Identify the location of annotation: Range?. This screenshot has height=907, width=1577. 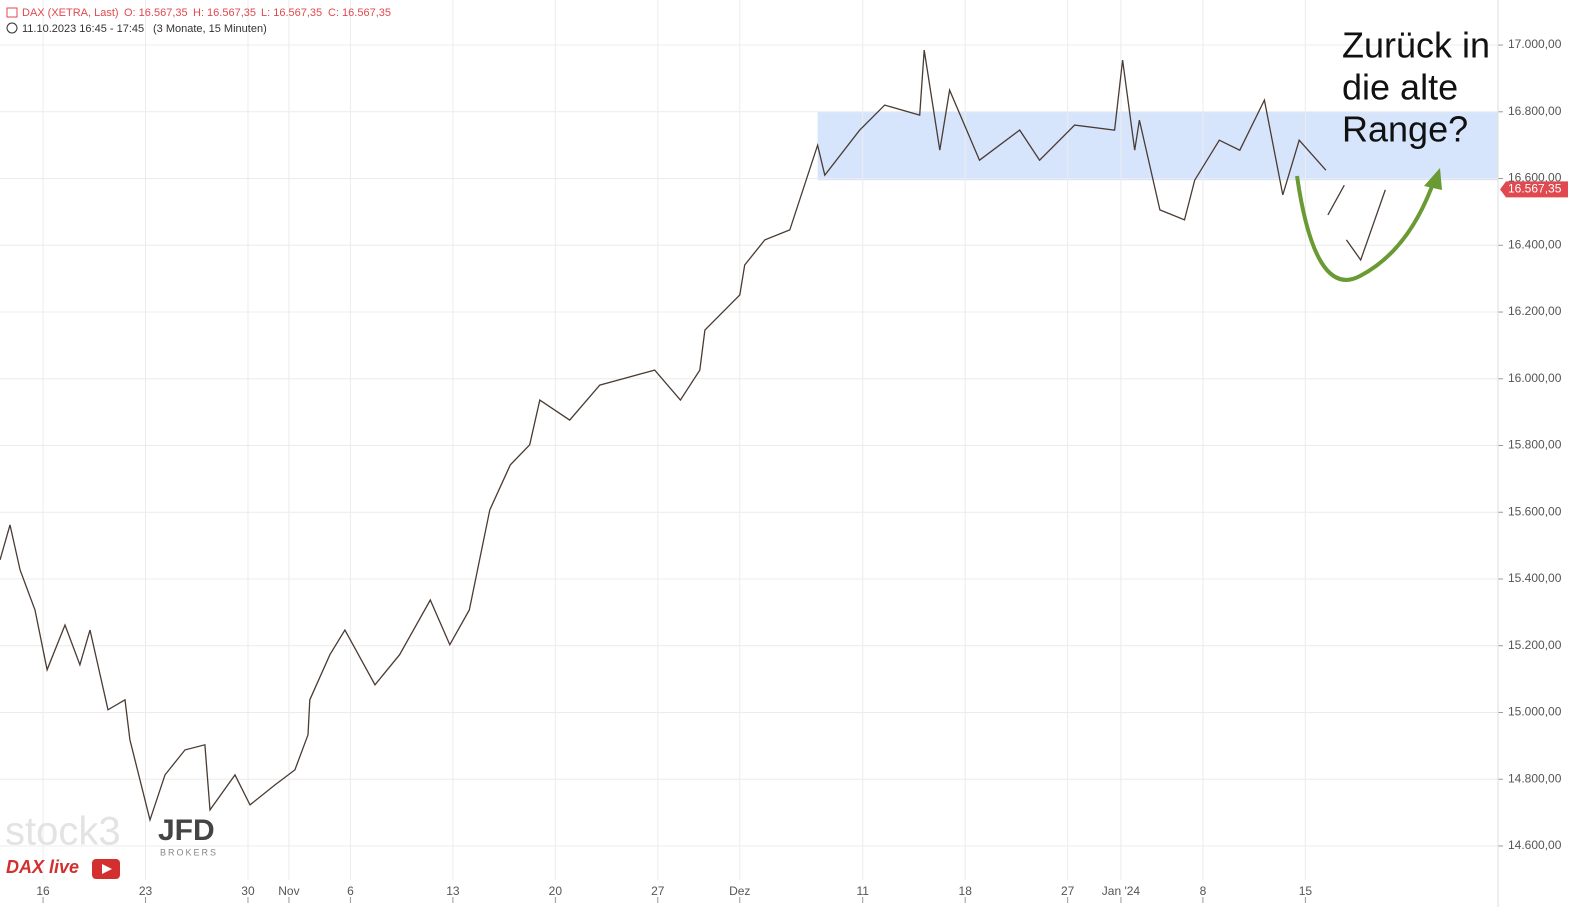
(1405, 129).